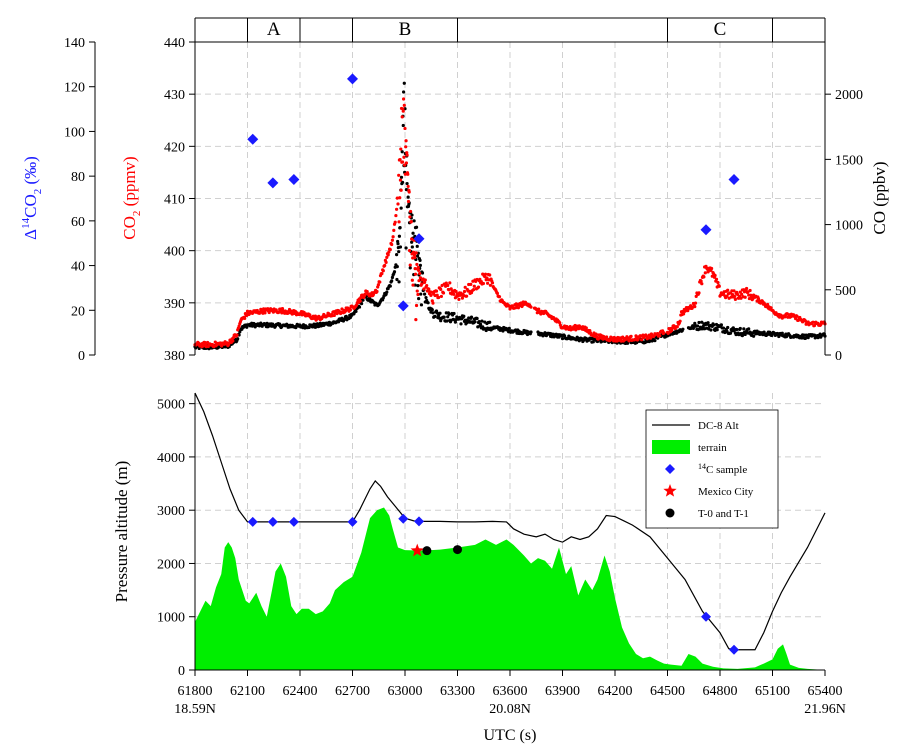 The width and height of the screenshot is (910, 749). Describe the element at coordinates (405, 29) in the screenshot. I see `region-label-B: B` at that location.